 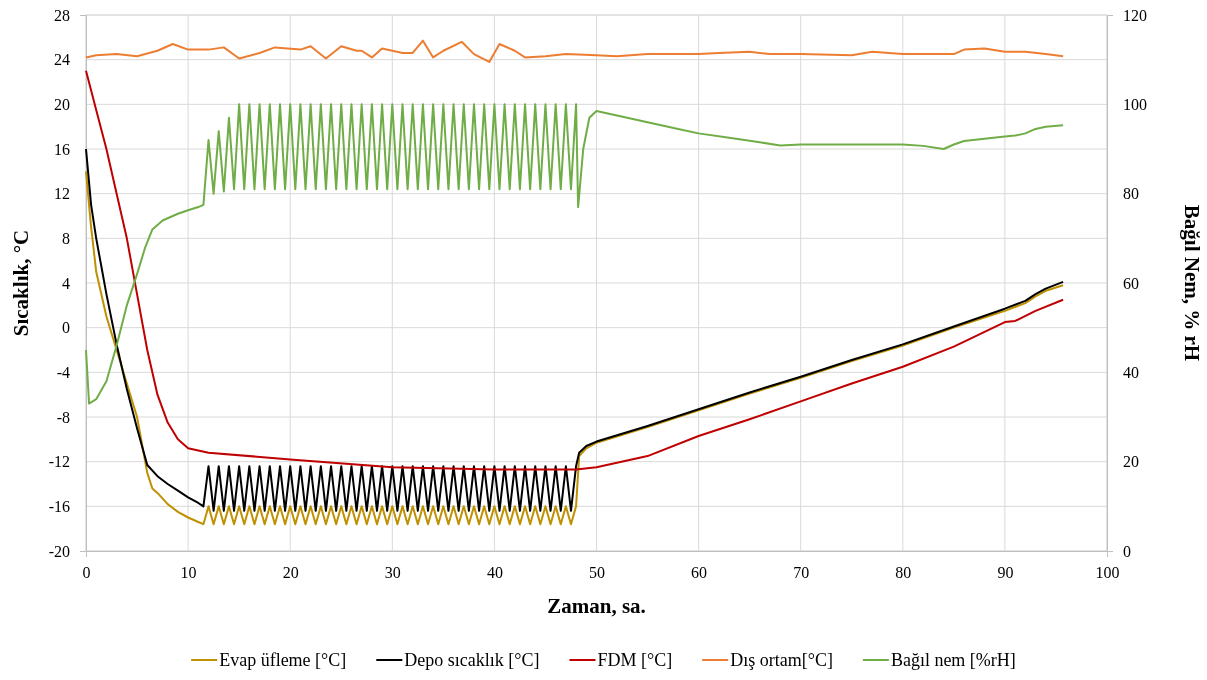 What do you see at coordinates (596, 606) in the screenshot?
I see `x-axis-title: Zaman, sa.` at bounding box center [596, 606].